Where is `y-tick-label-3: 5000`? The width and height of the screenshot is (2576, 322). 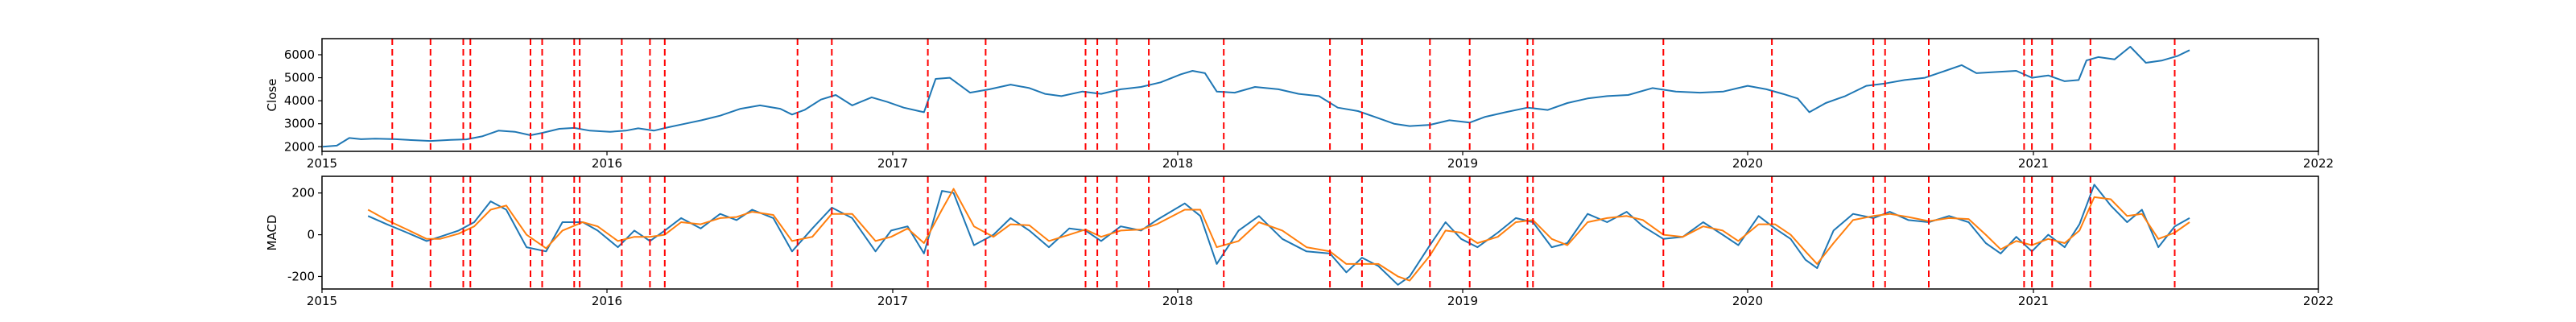 y-tick-label-3: 5000 is located at coordinates (299, 78).